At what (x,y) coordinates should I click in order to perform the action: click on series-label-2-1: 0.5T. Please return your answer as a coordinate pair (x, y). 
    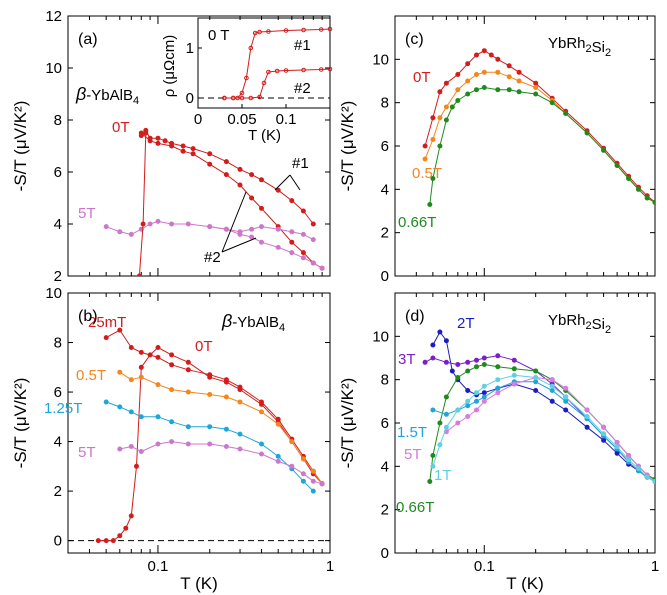
    Looking at the image, I should click on (427, 173).